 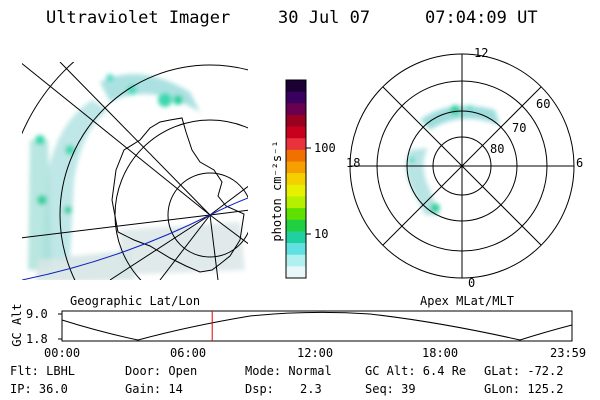 What do you see at coordinates (188, 353) in the screenshot?
I see `alt-xtick-0600: 06:00` at bounding box center [188, 353].